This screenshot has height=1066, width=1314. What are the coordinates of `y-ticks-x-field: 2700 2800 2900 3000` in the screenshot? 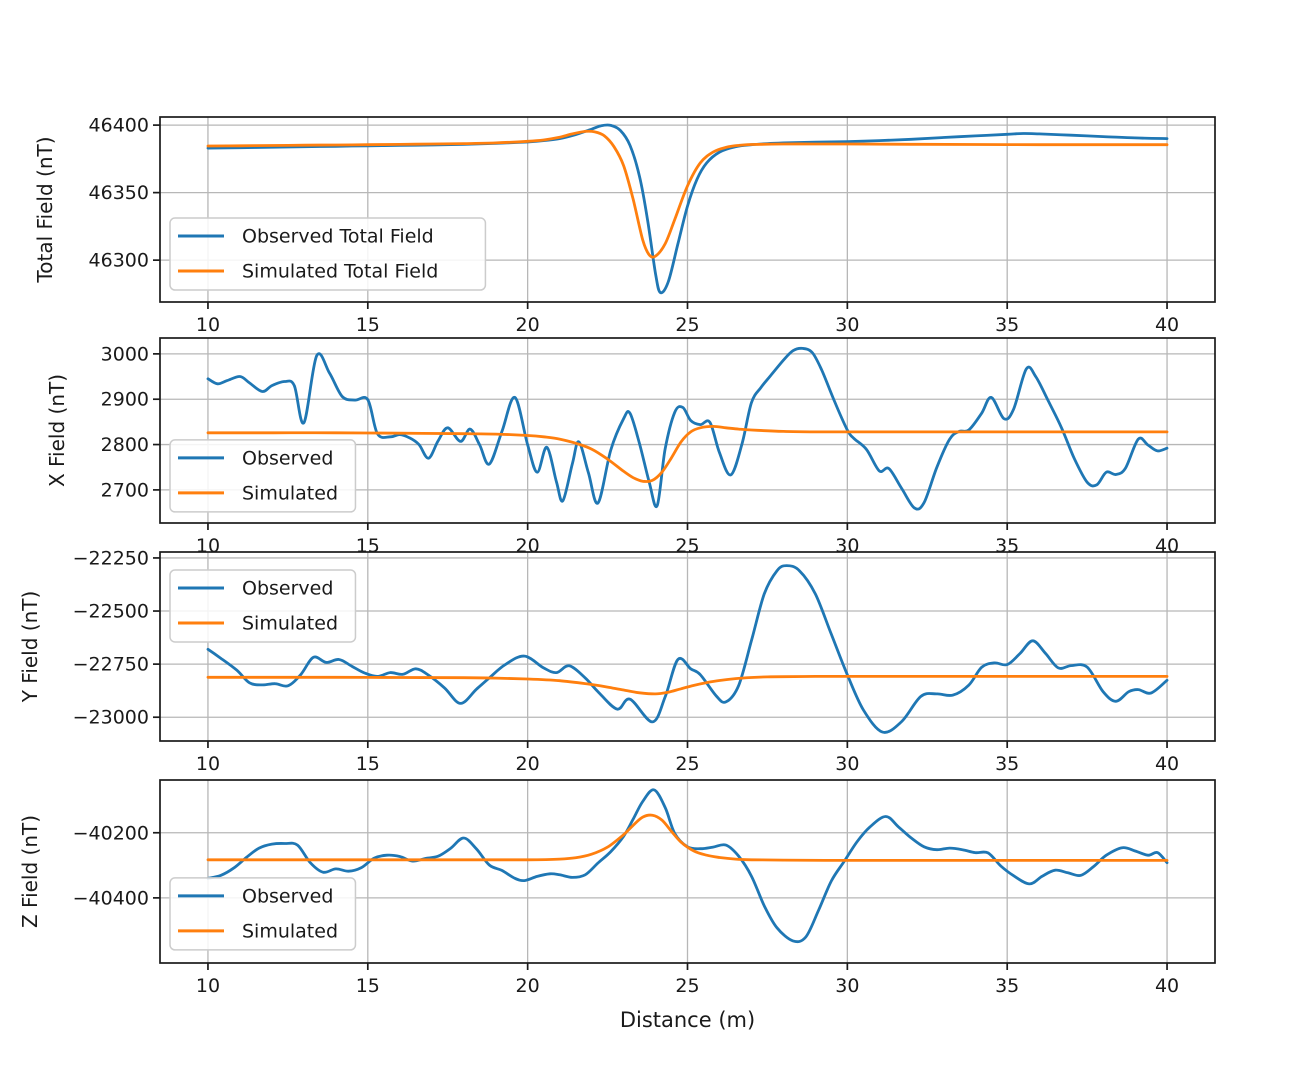 It's located at (130, 422).